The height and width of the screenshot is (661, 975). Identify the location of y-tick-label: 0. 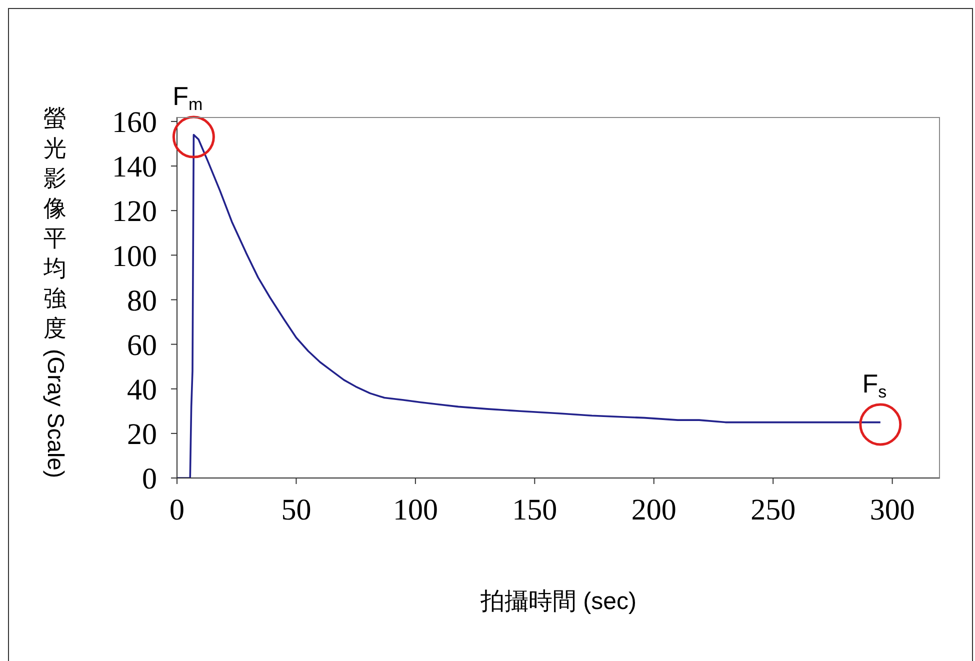
(149, 479).